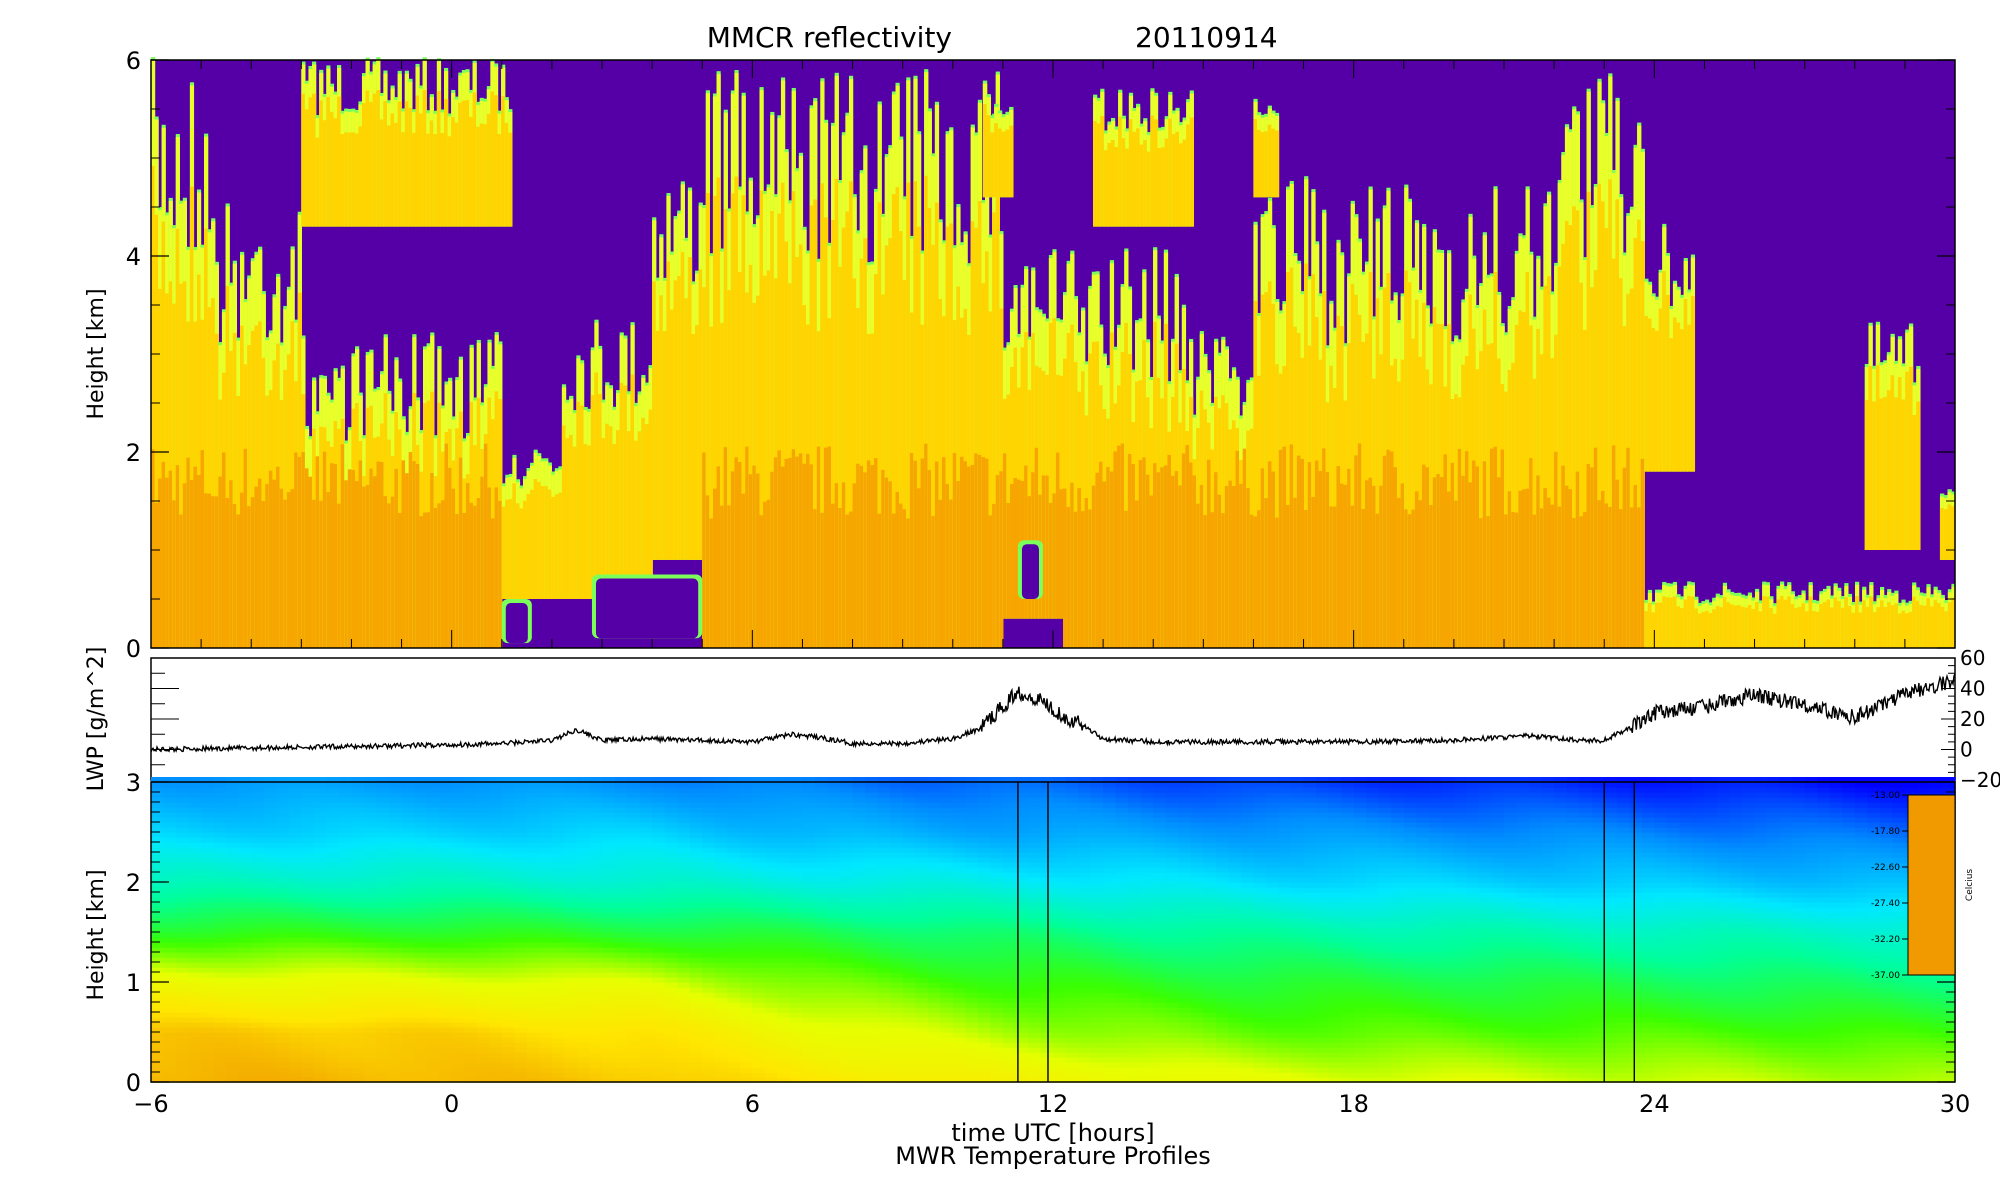 The height and width of the screenshot is (1200, 2000). Describe the element at coordinates (1966, 750) in the screenshot. I see `lwp-tick-label: 0` at that location.